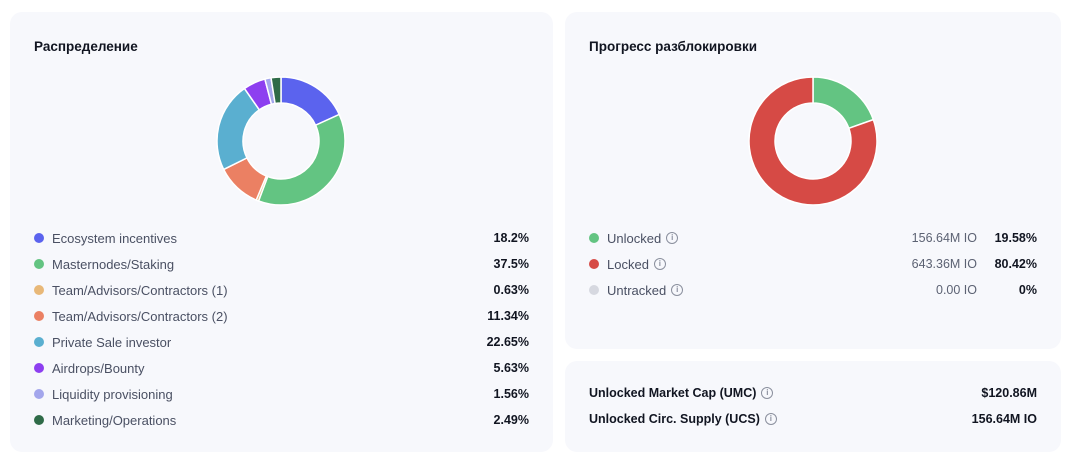 This screenshot has height=463, width=1071. I want to click on legend-item-team-advisors-1: Team/Advisors/Contractors (1) 0.63%, so click(281, 290).